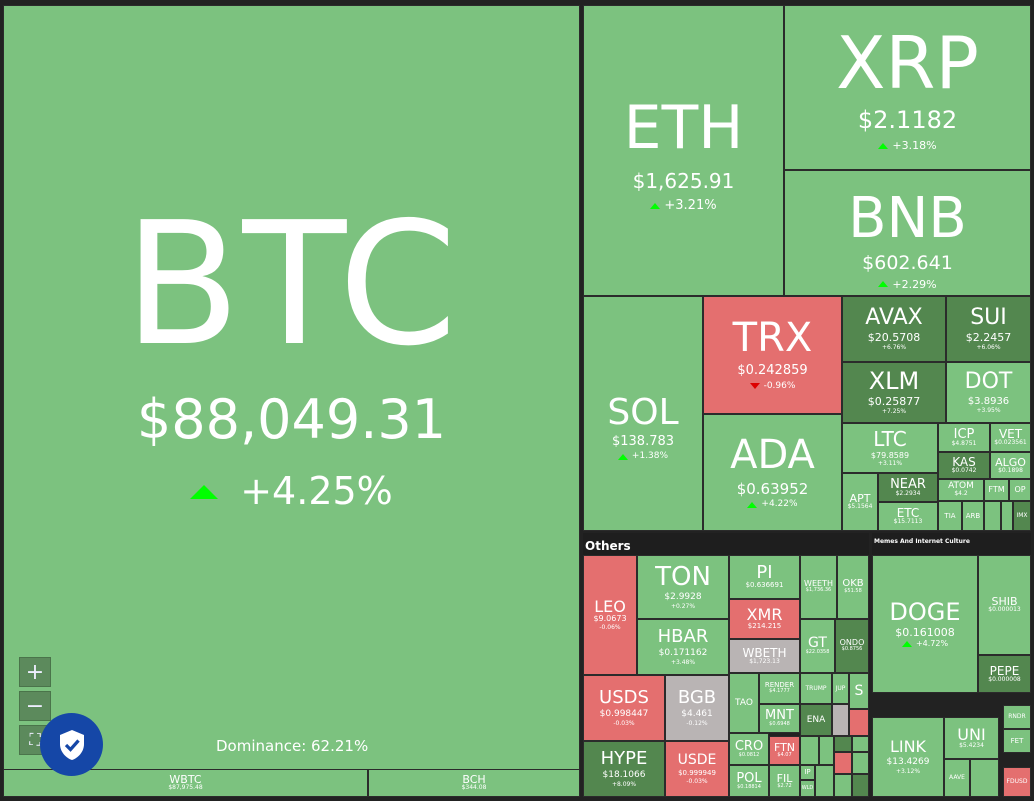  Describe the element at coordinates (1004, 674) in the screenshot. I see `tile-pepe: PEPE $0.000008` at that location.